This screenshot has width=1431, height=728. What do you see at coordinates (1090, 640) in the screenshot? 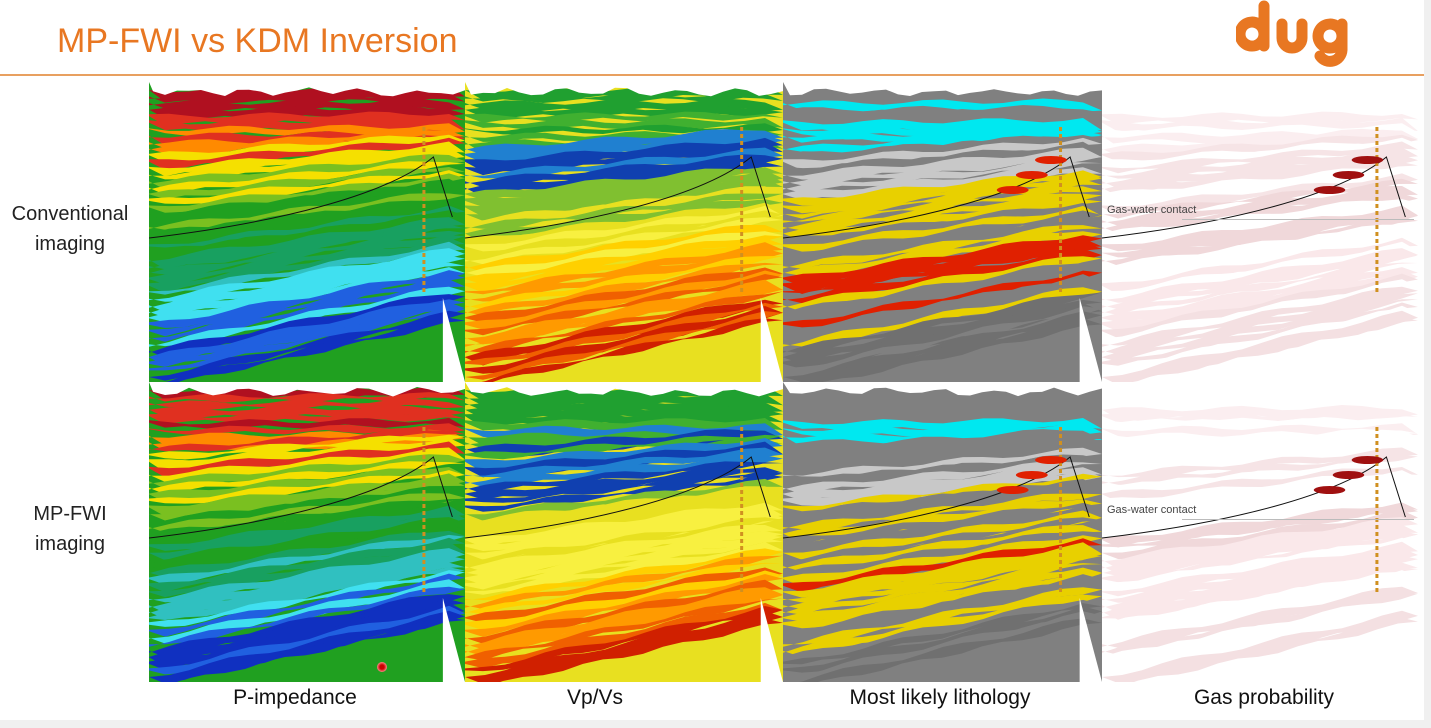
I see `section-bottom-mask` at bounding box center [1090, 640].